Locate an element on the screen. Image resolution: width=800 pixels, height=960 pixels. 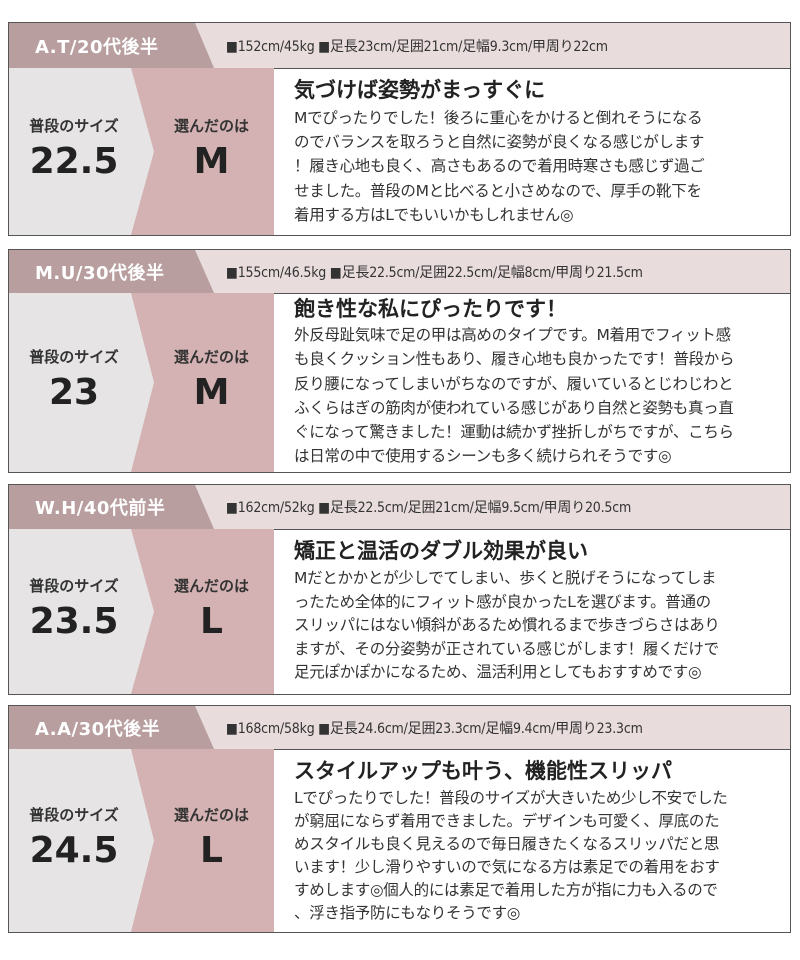
review-text-line: が窮屈にならず着用できました。デザインも可愛く、厚底のた is located at coordinates (507, 821).